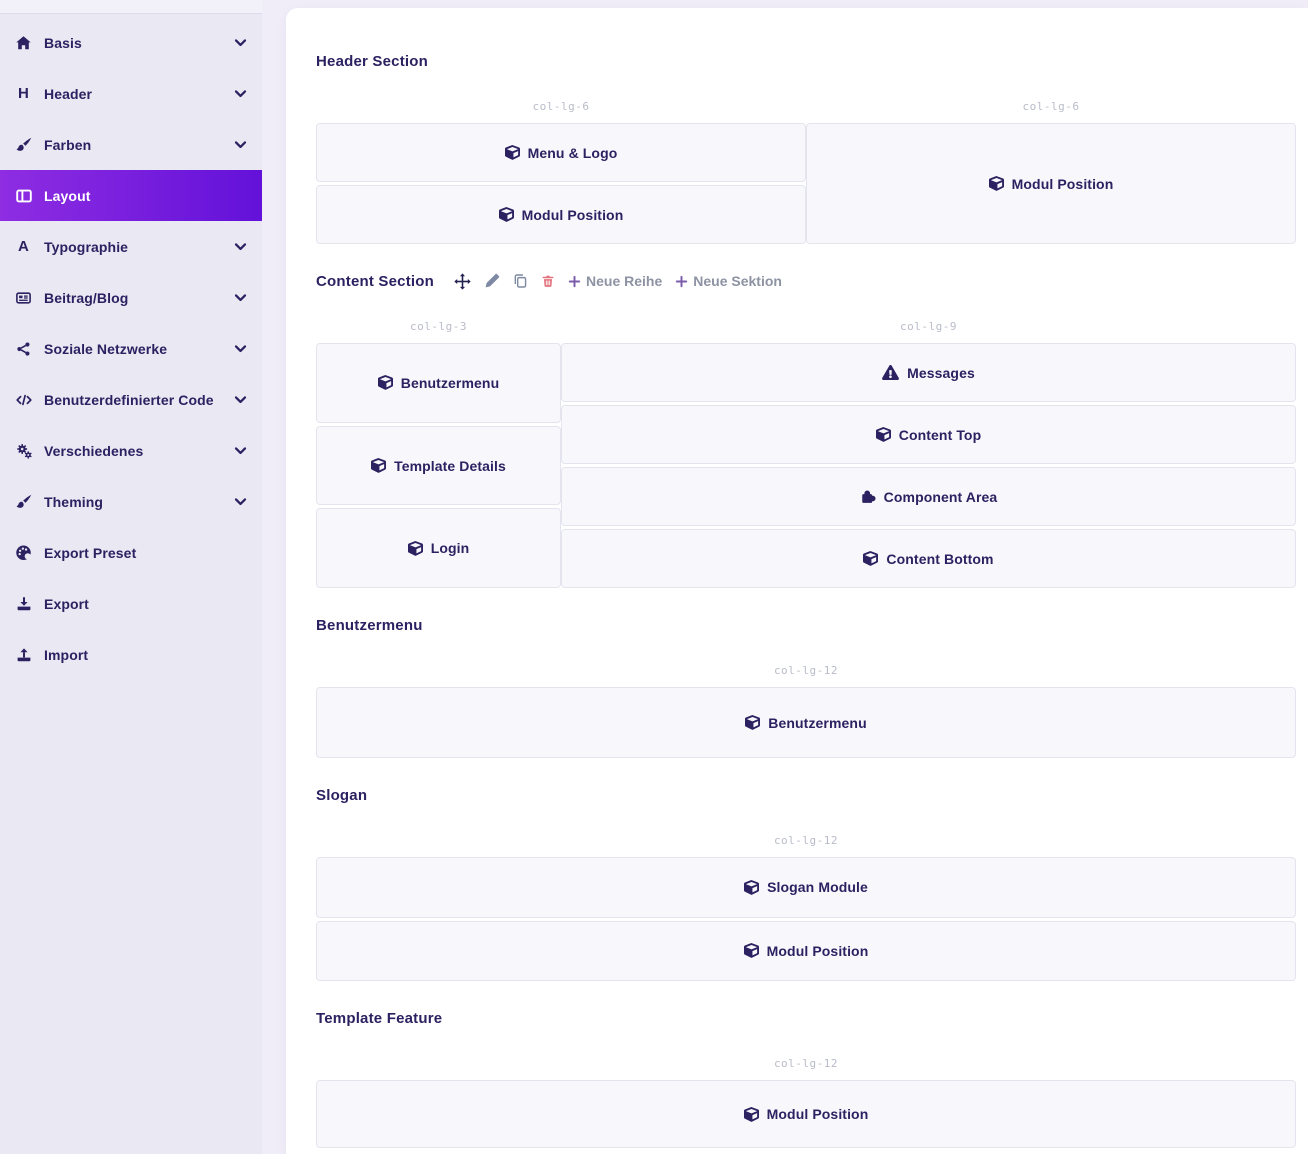 The width and height of the screenshot is (1308, 1154). I want to click on module-label: Content Top, so click(940, 434).